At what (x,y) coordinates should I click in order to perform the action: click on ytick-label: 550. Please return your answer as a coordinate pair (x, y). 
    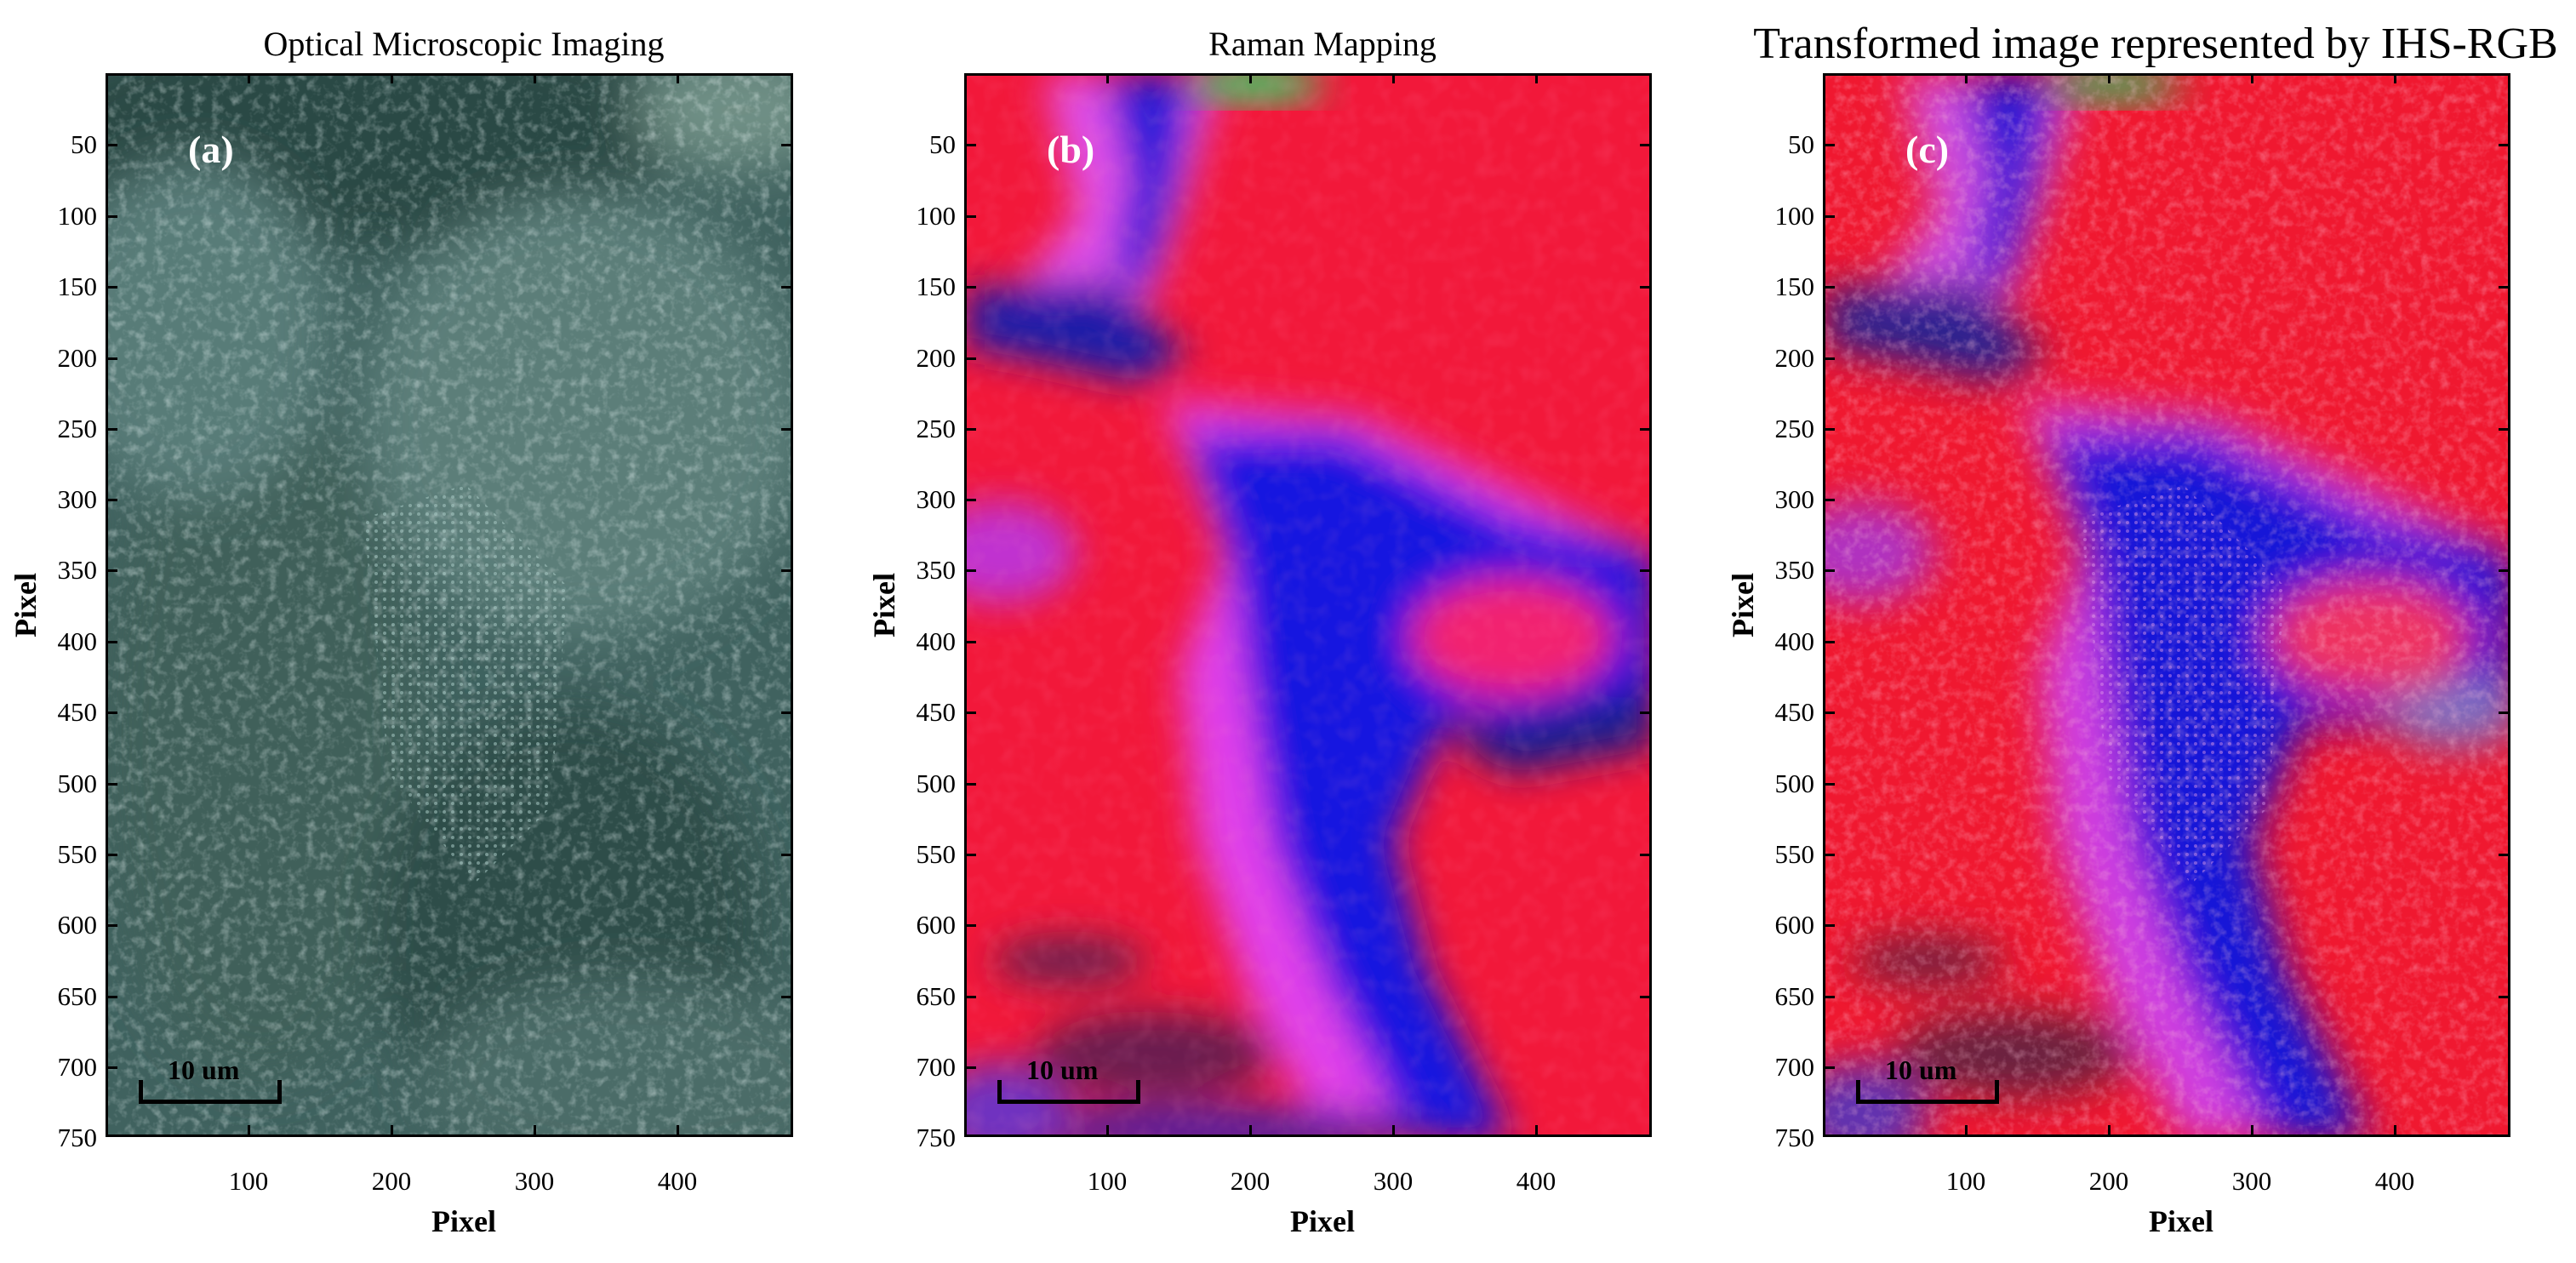
    Looking at the image, I should click on (936, 854).